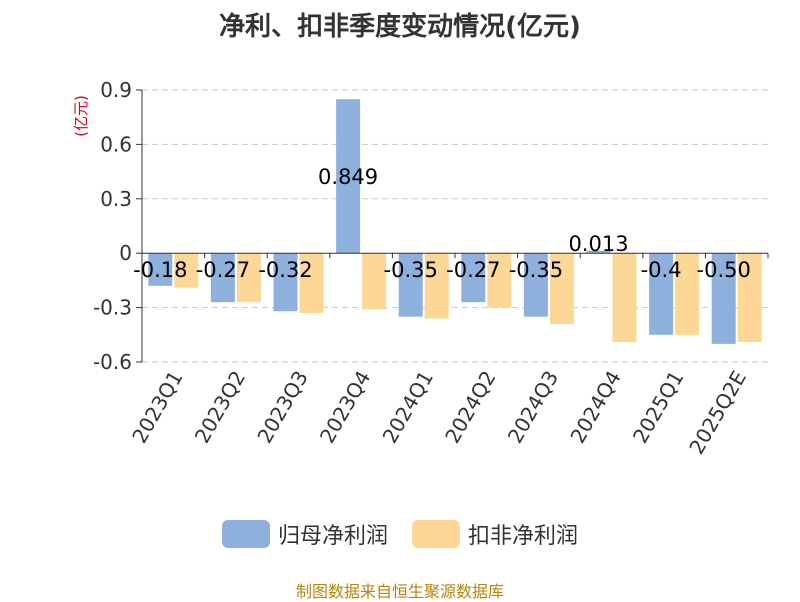 The height and width of the screenshot is (602, 800). I want to click on bar-1-2023Q2, so click(222, 278).